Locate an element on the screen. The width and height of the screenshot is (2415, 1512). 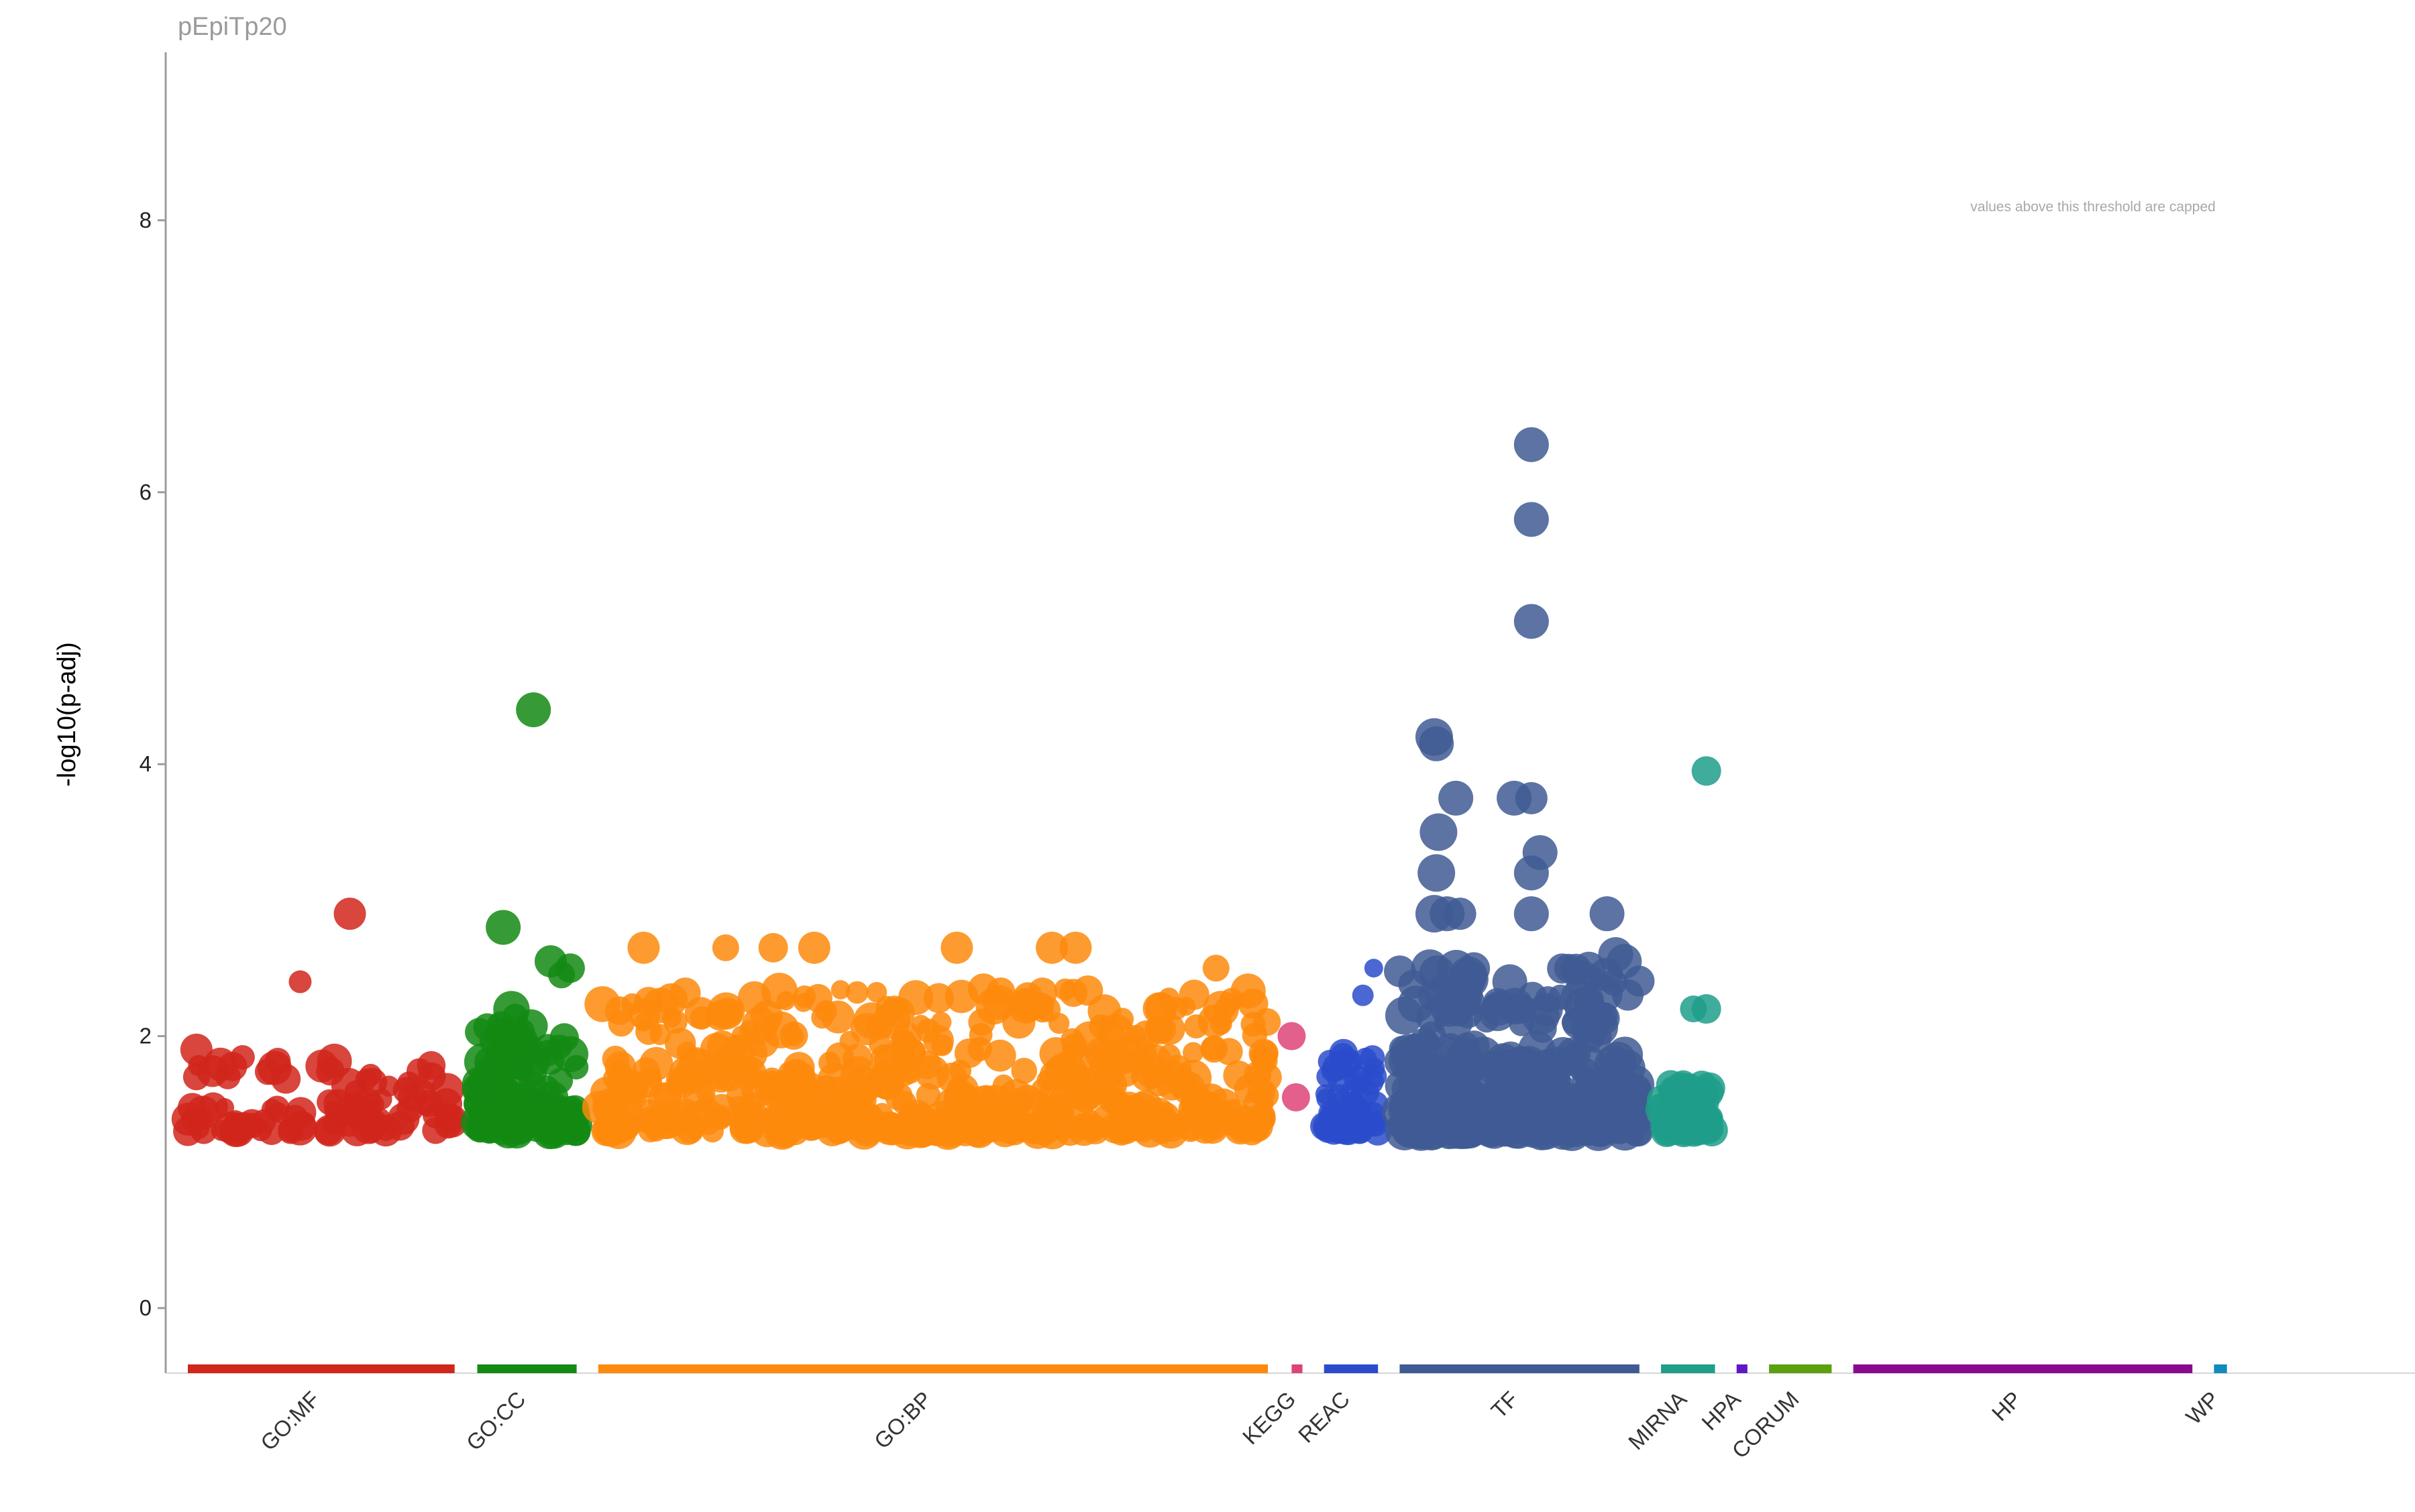
y-tick-label: 6 is located at coordinates (146, 492).